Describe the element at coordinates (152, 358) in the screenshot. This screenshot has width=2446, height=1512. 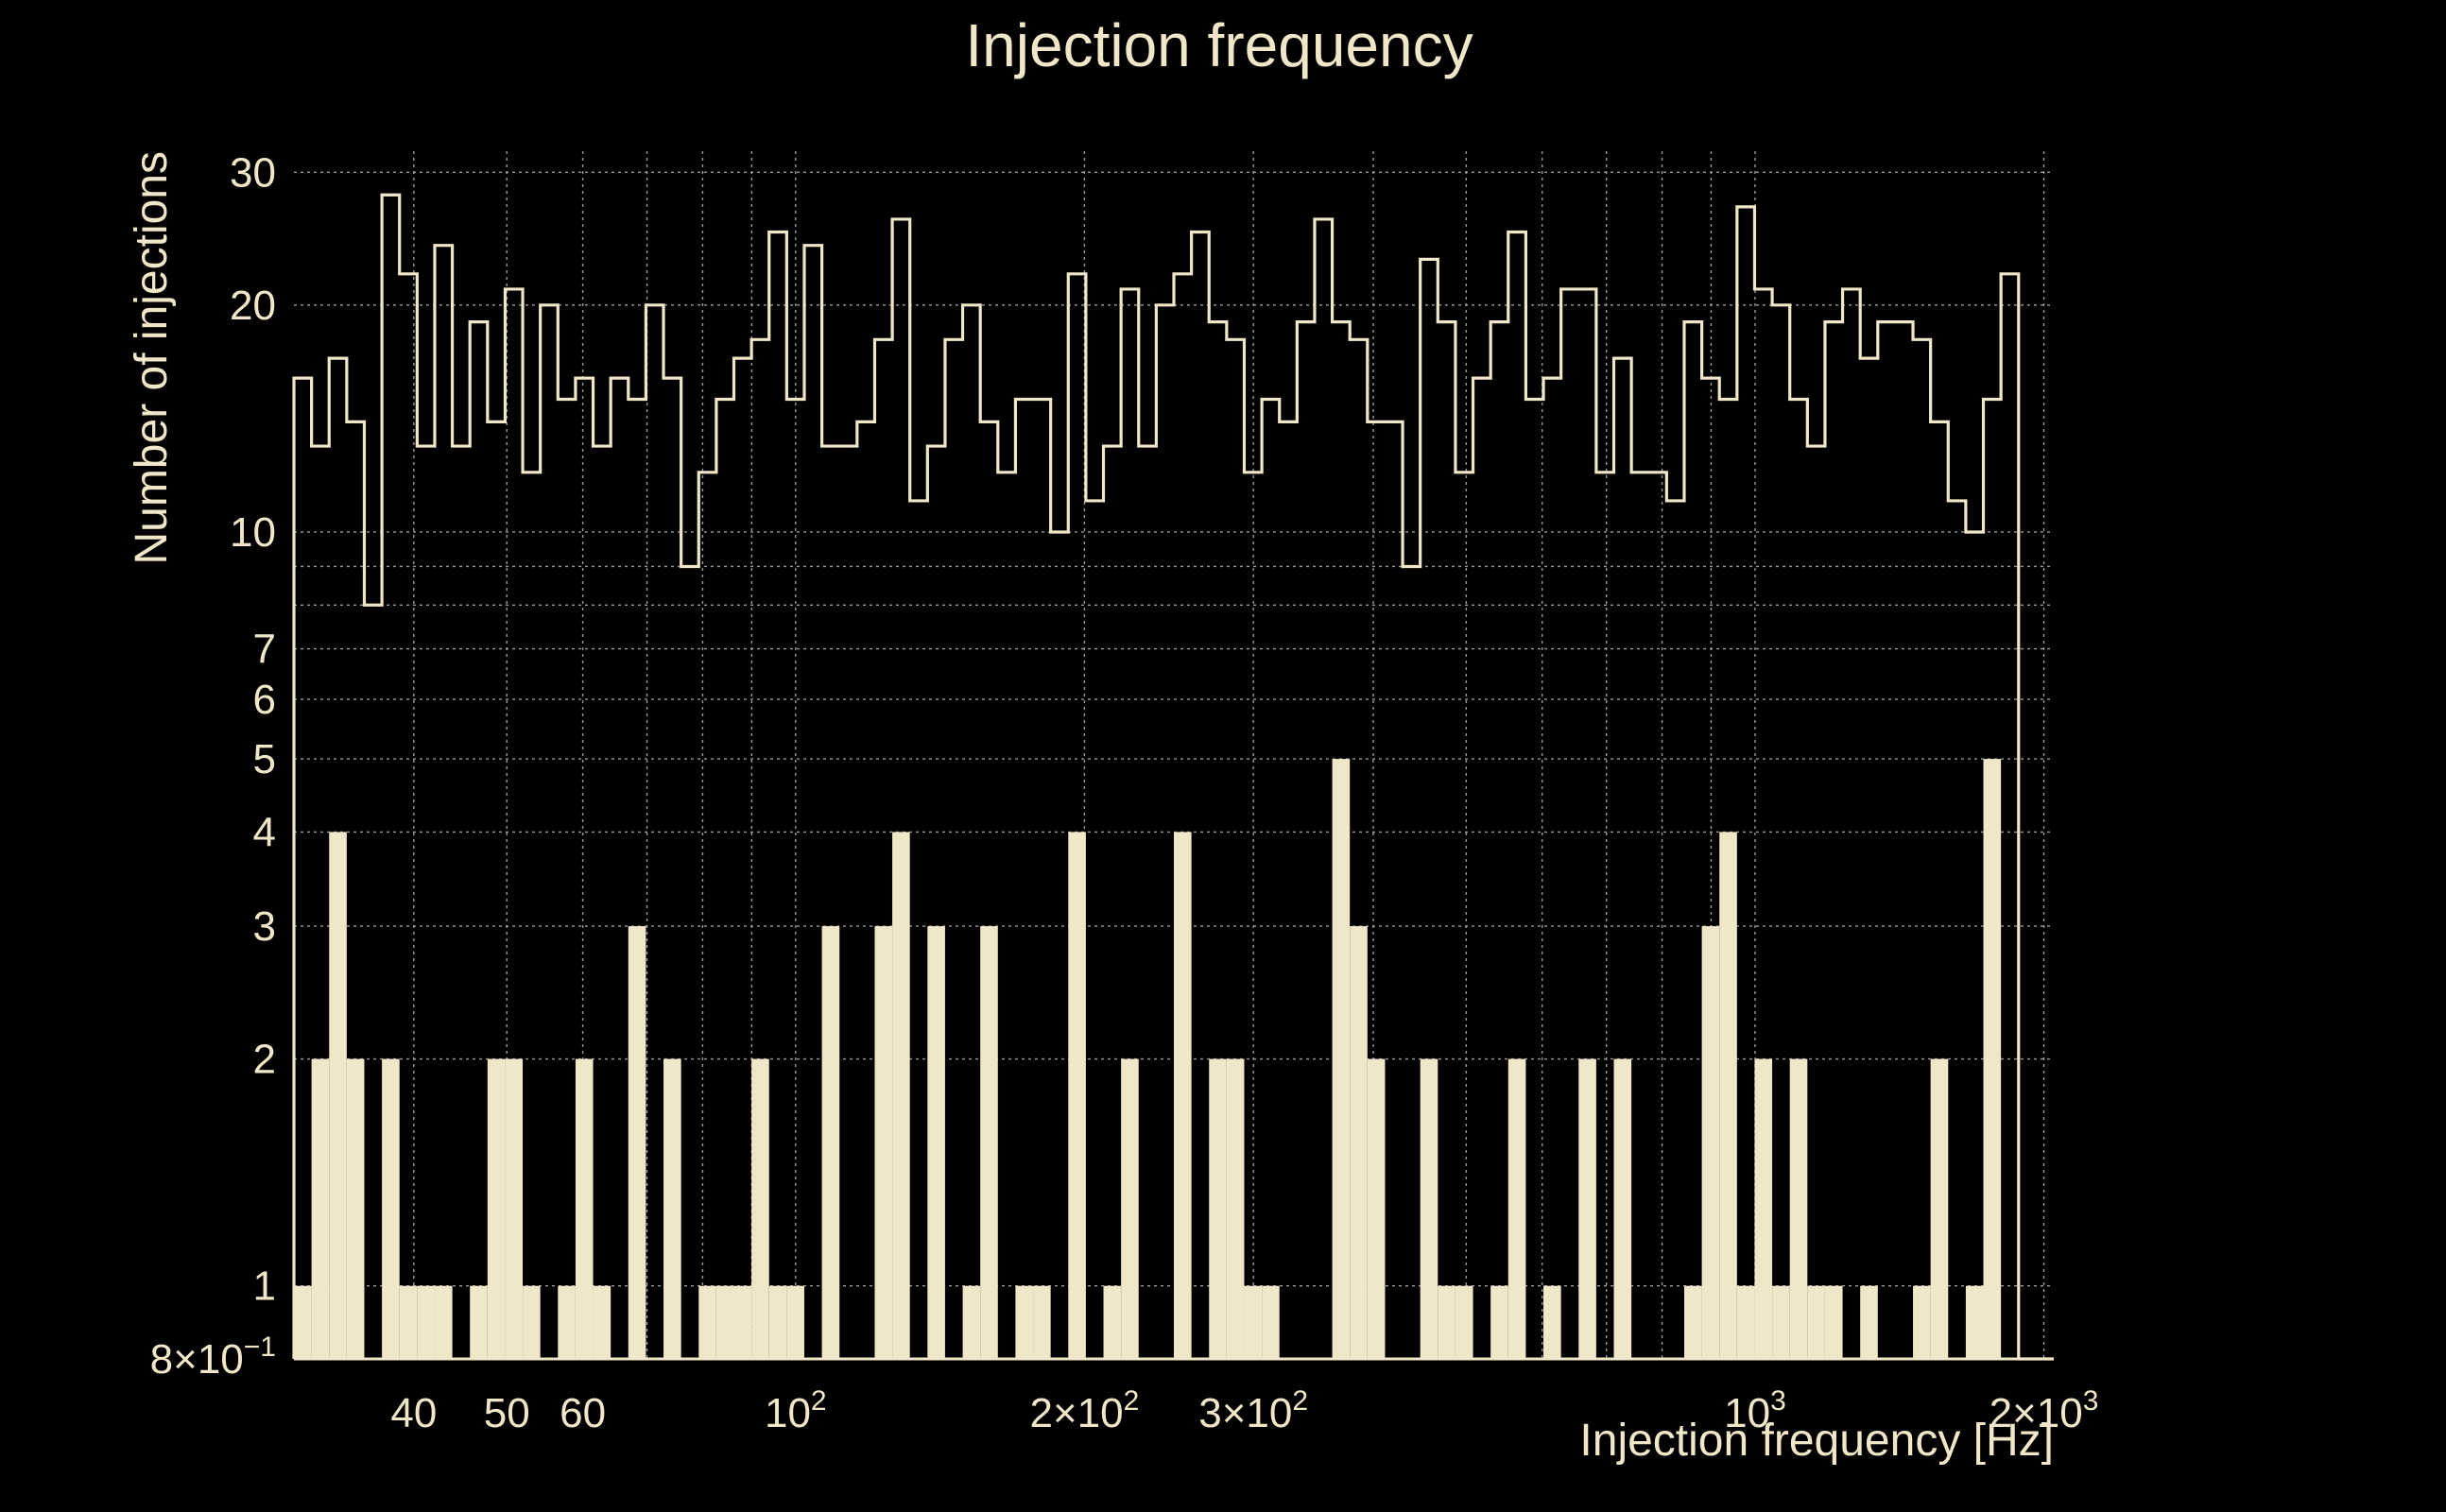
I see `y-axis-label: Number of injections` at that location.